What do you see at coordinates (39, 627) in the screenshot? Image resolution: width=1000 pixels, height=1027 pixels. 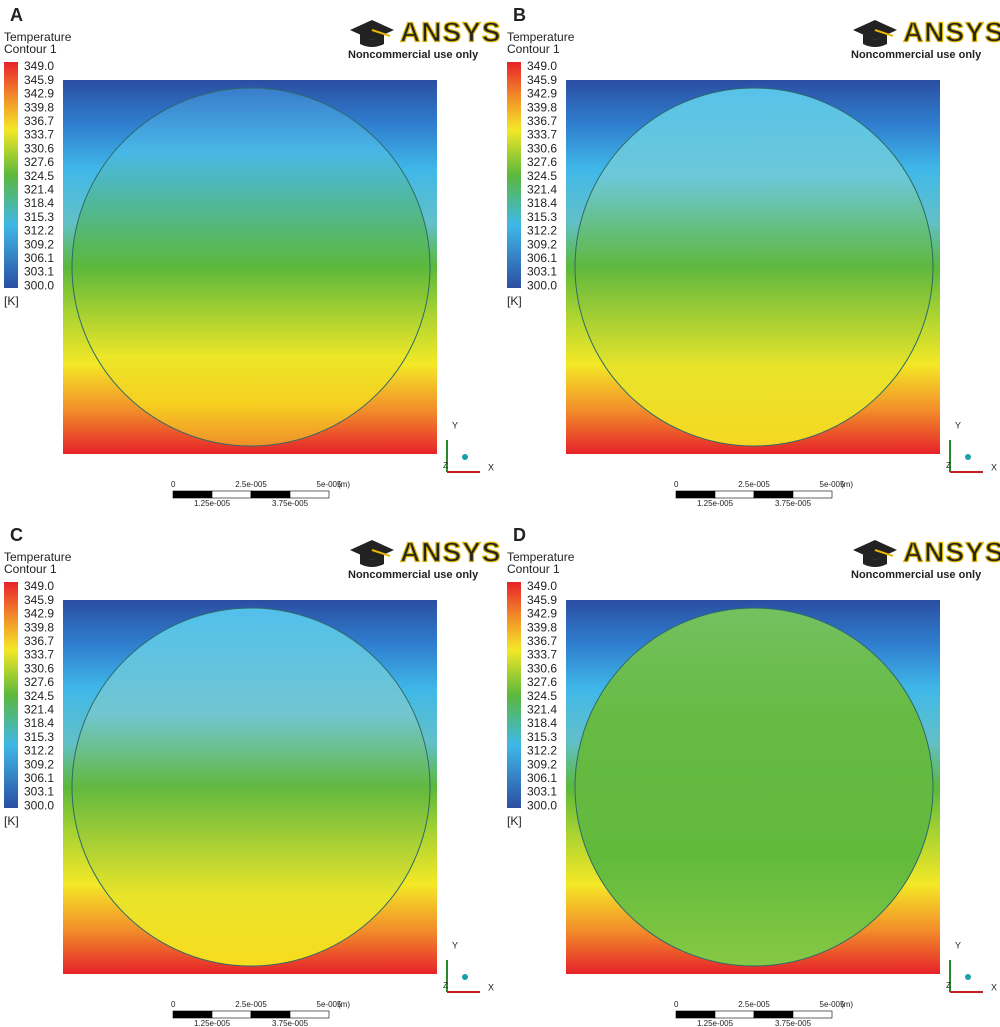 I see `legend-value: 339.8` at bounding box center [39, 627].